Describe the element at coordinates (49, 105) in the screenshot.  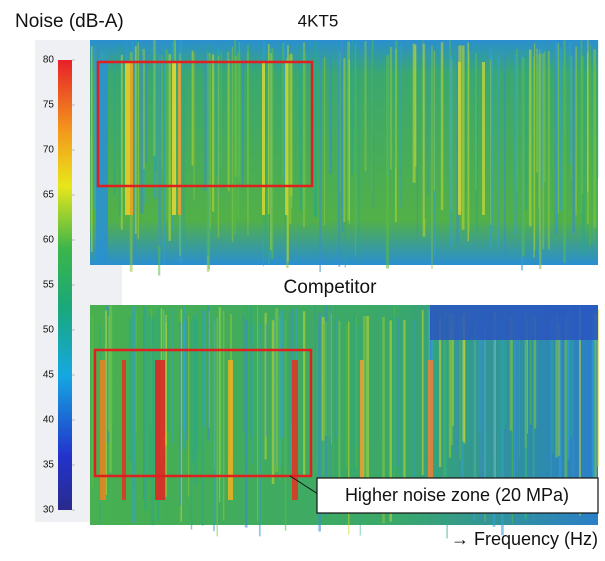
I see `colorbar-tick-label: 75` at that location.